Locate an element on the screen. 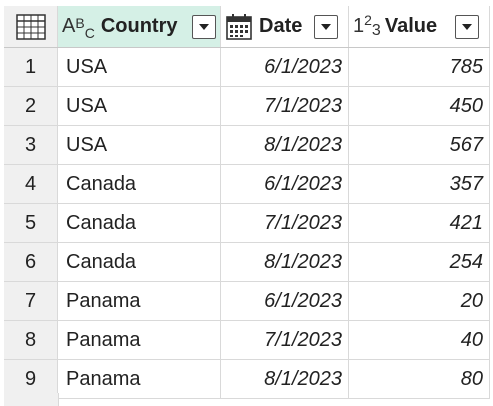  row-number: 4 is located at coordinates (31, 184).